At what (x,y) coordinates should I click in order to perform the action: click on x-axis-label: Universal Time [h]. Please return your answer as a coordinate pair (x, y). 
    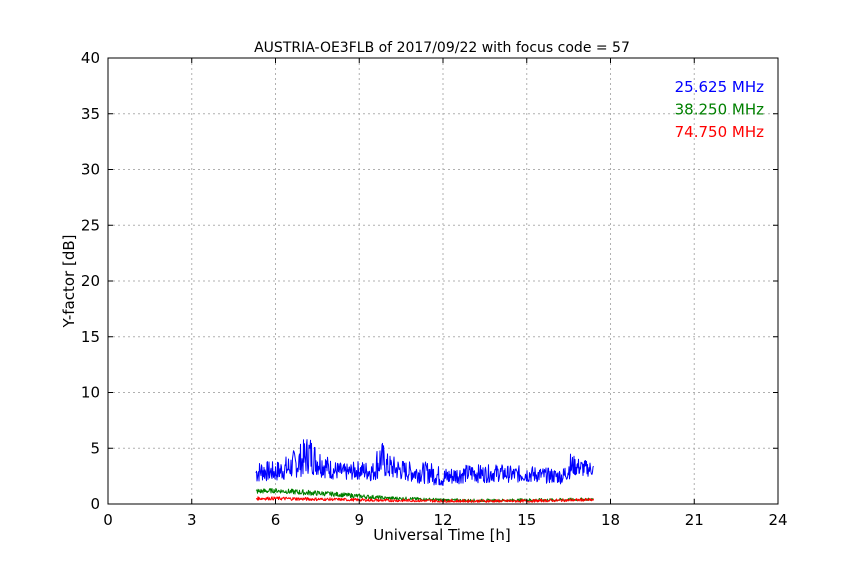
    Looking at the image, I should click on (442, 535).